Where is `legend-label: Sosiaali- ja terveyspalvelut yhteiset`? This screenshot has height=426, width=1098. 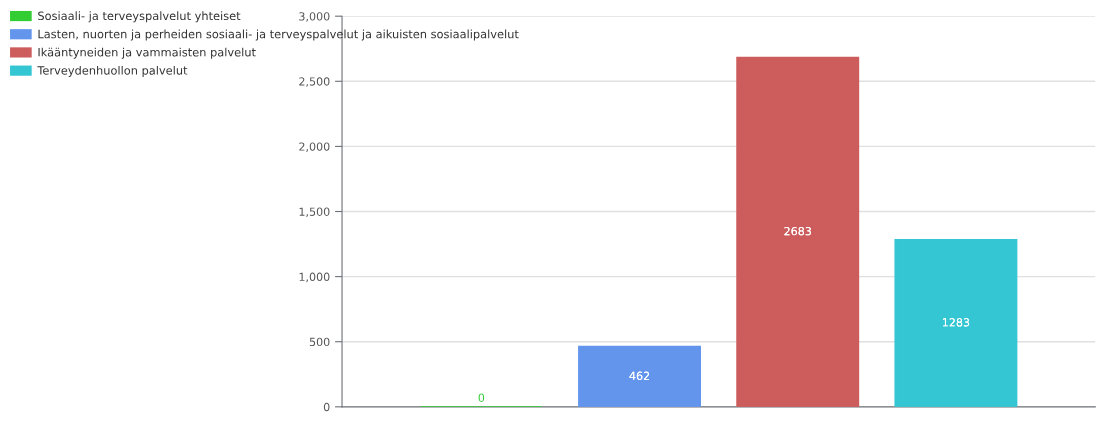 legend-label: Sosiaali- ja terveyspalvelut yhteiset is located at coordinates (139, 17).